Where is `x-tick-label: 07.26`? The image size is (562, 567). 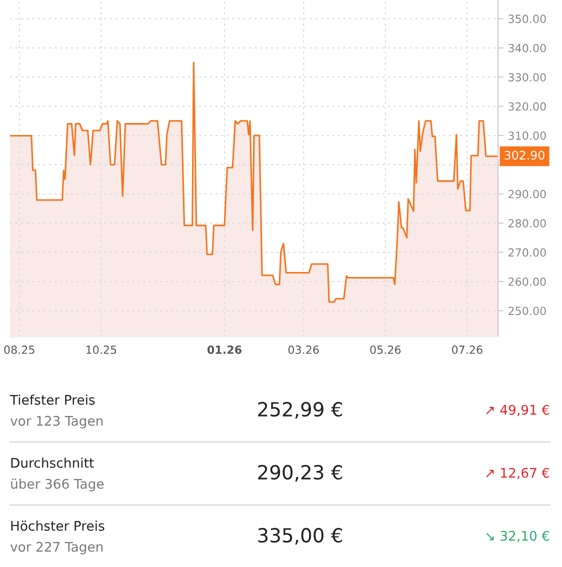 x-tick-label: 07.26 is located at coordinates (467, 350).